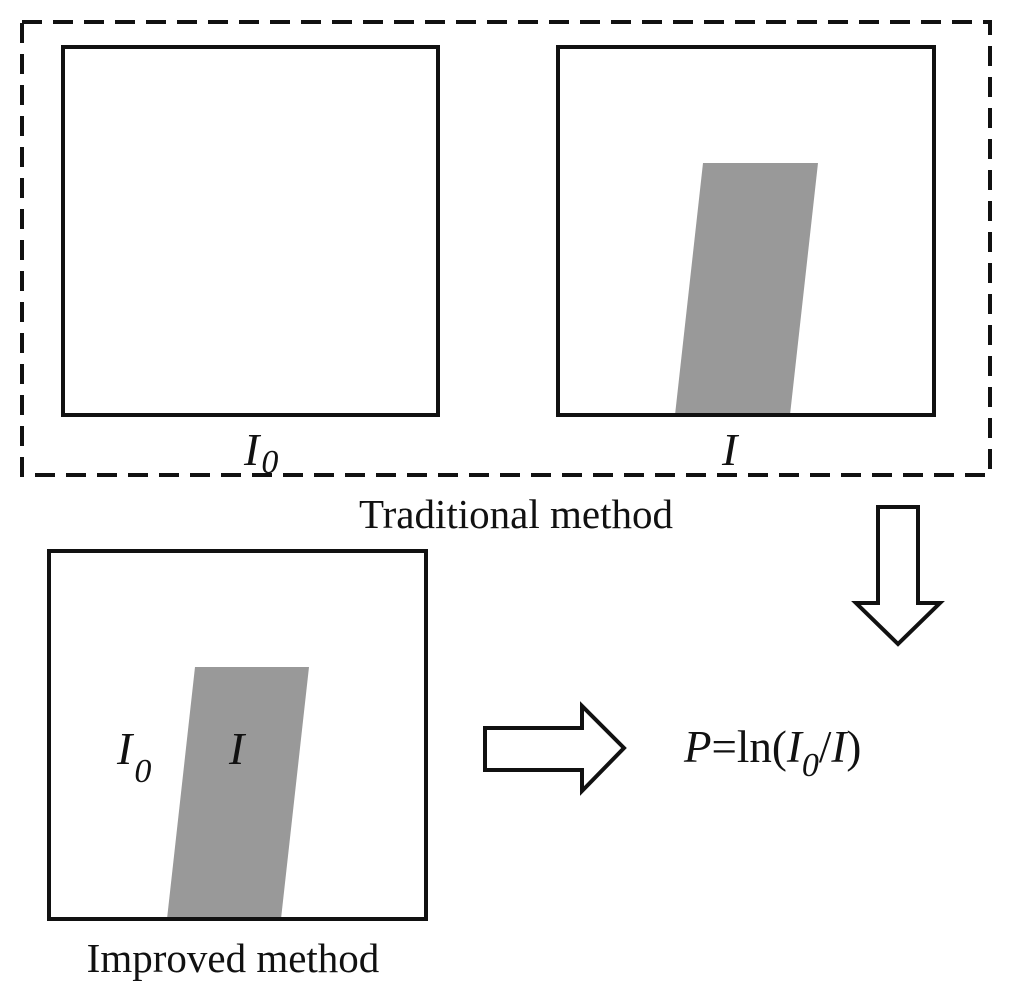  I want to click on improved-sample-region, so click(238, 793).